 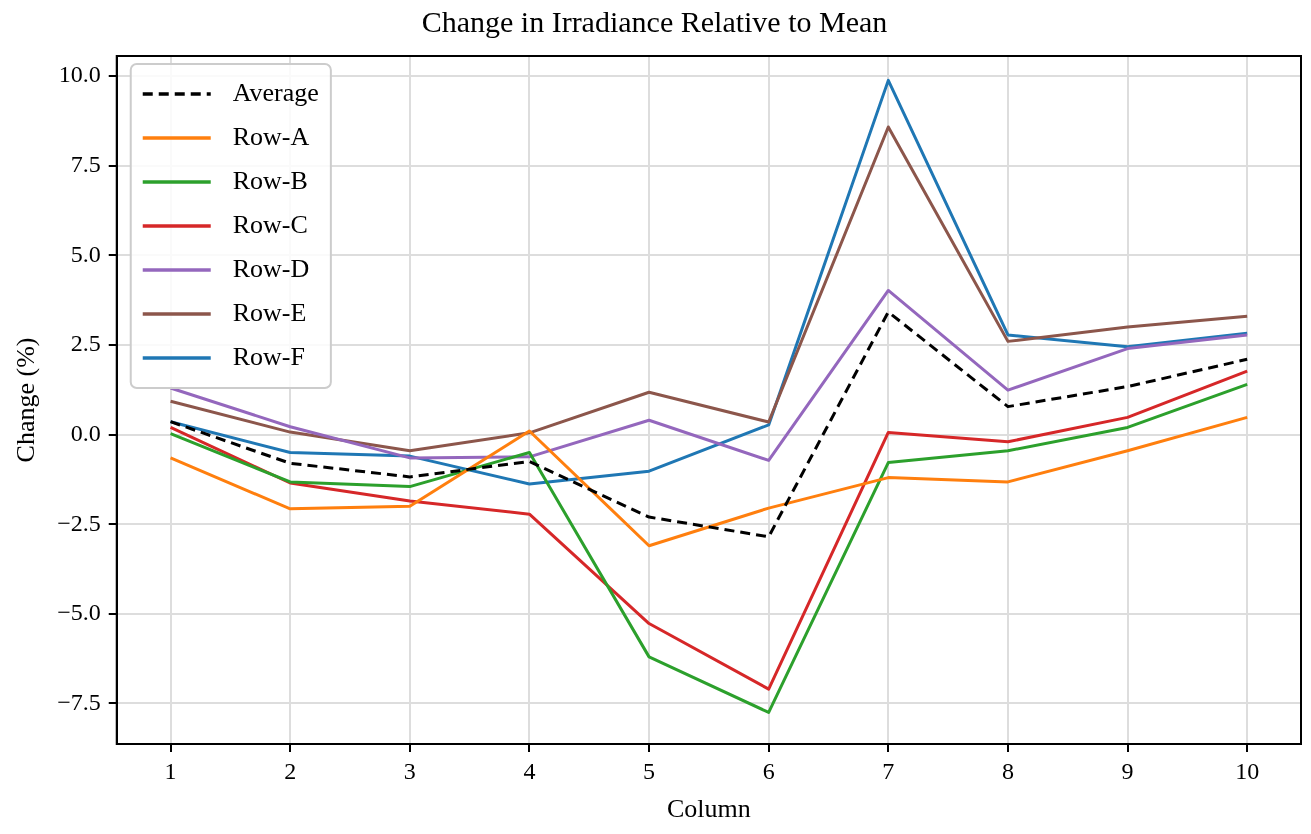 What do you see at coordinates (271, 268) in the screenshot?
I see `legend-label: Row-D` at bounding box center [271, 268].